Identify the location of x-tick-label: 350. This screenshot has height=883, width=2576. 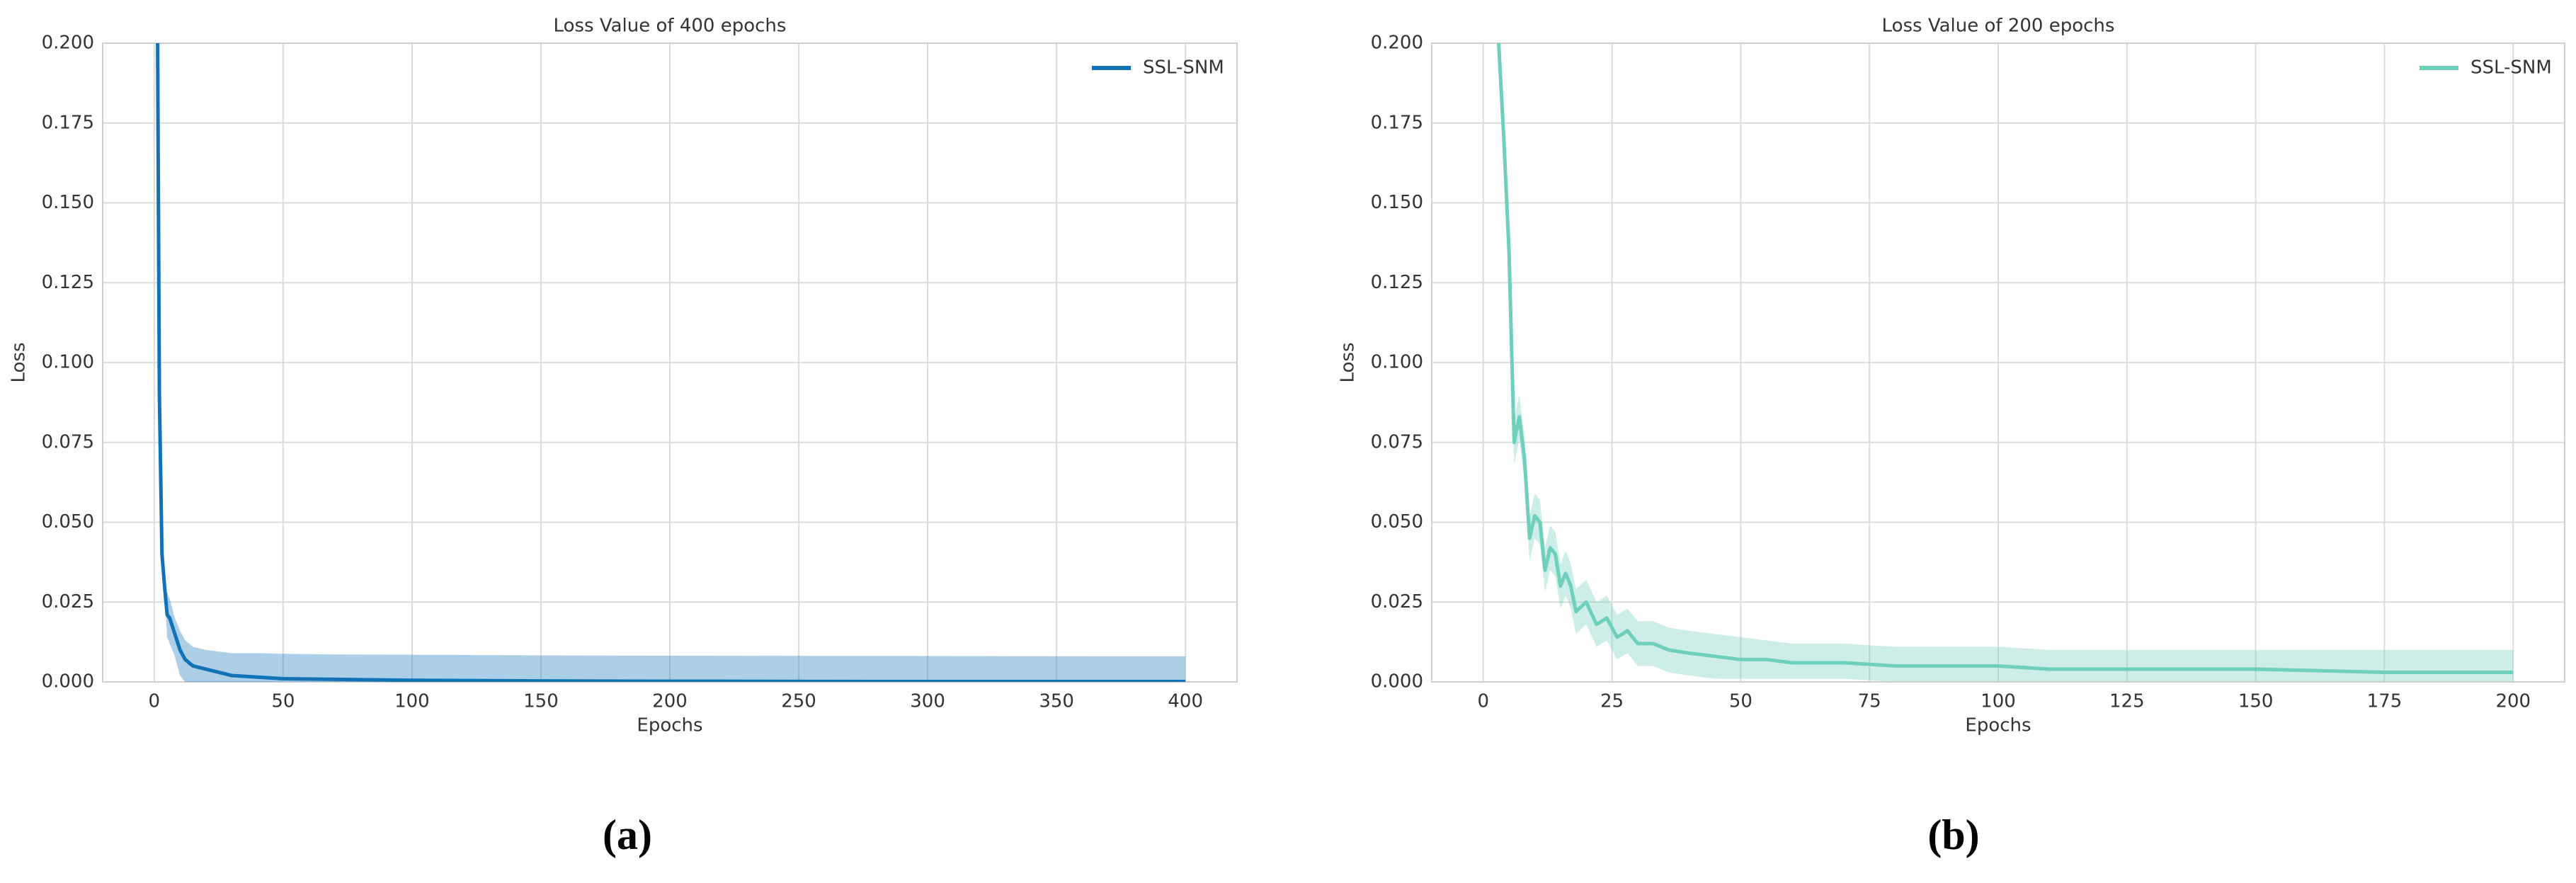
(1056, 701).